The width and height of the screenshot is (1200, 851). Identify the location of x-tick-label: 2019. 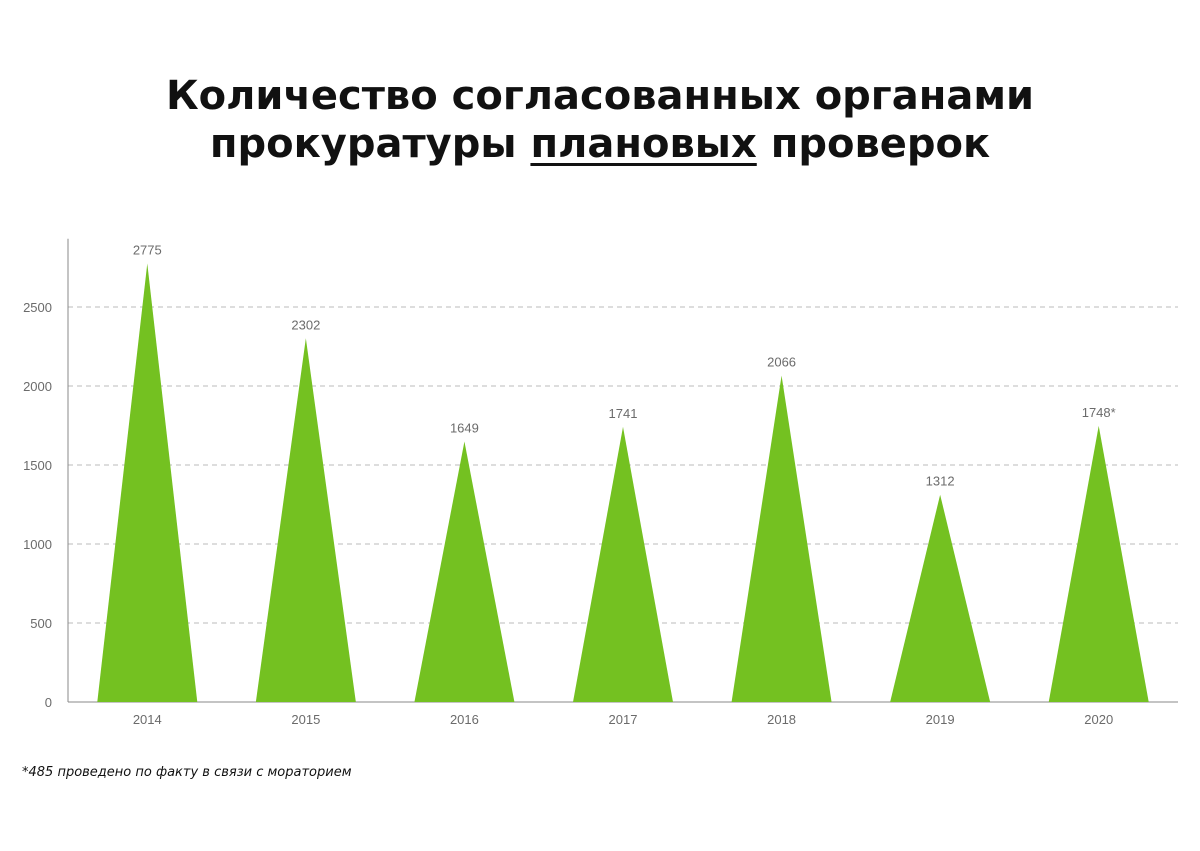
(940, 719).